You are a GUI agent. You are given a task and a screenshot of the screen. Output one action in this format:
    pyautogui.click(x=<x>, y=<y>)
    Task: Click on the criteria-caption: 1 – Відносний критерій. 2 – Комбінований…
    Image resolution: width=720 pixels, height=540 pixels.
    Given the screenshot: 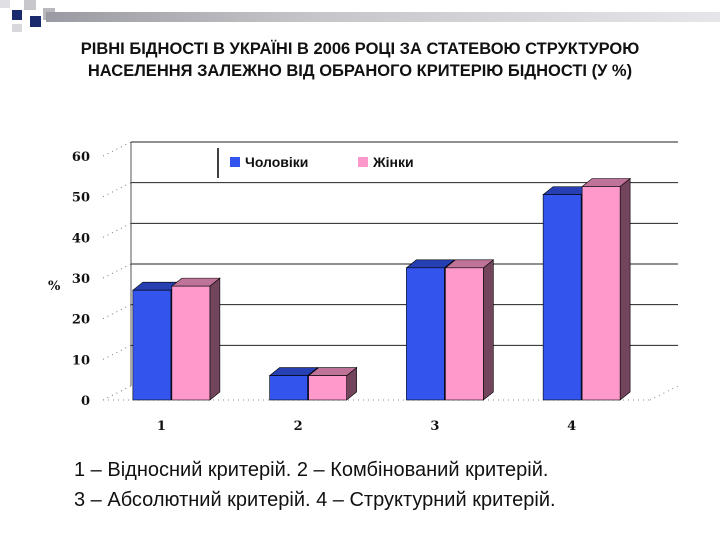 What is the action you would take?
    pyautogui.click(x=394, y=485)
    